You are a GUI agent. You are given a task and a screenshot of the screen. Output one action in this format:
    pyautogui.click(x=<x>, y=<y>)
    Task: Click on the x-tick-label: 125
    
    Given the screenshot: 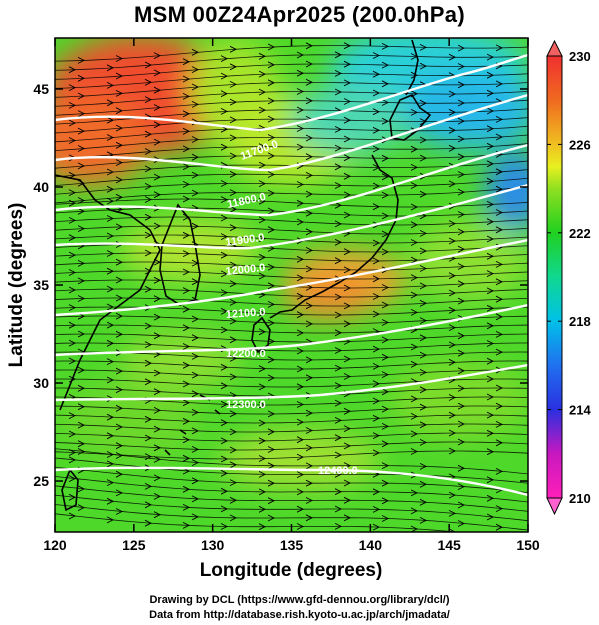 What is the action you would take?
    pyautogui.click(x=134, y=545)
    